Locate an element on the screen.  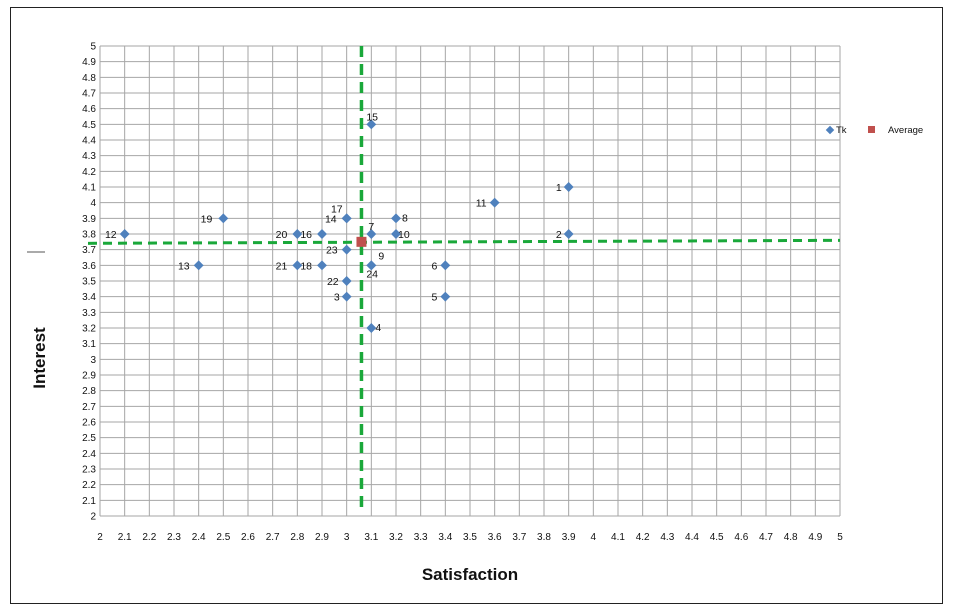
y-tick-label: 3.6 is located at coordinates (89, 266).